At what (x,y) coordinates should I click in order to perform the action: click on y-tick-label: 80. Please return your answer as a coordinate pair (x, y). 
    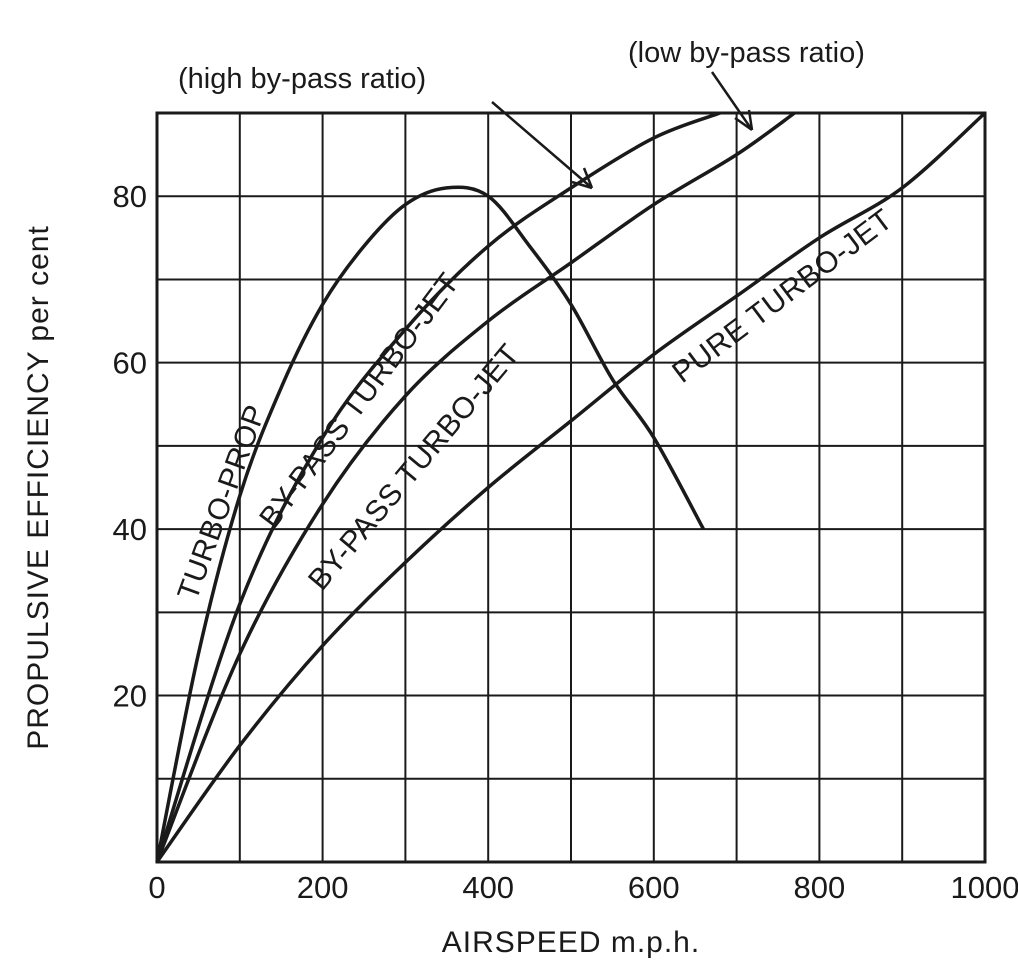
    Looking at the image, I should click on (130, 196).